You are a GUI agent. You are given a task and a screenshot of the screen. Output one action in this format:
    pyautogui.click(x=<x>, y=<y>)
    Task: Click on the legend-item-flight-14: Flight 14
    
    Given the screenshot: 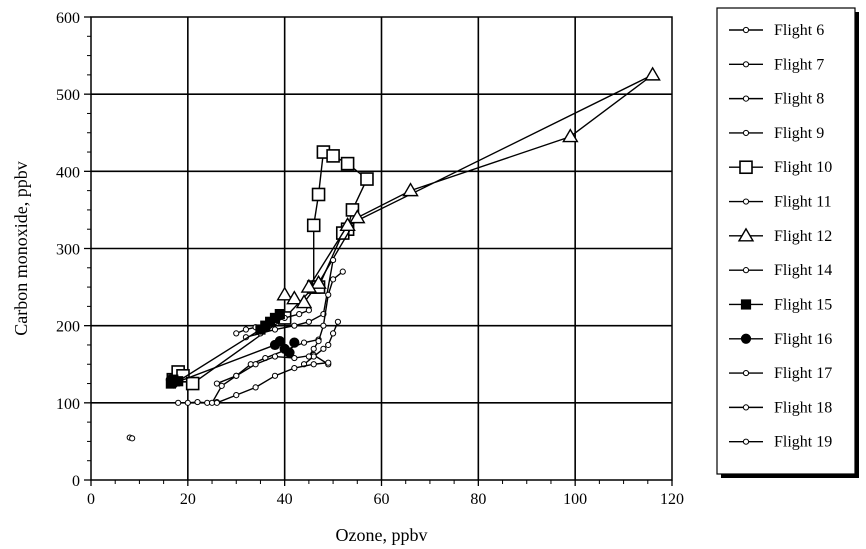 What is the action you would take?
    pyautogui.click(x=780, y=270)
    